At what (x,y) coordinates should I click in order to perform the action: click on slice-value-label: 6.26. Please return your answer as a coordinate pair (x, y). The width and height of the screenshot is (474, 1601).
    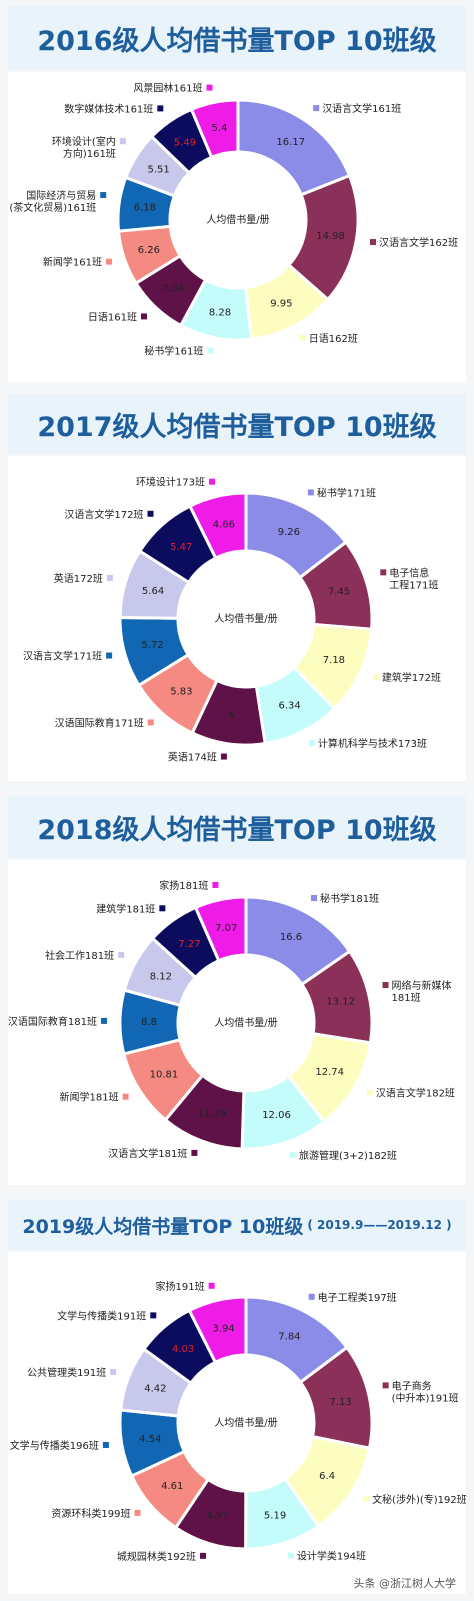
    Looking at the image, I should click on (149, 250).